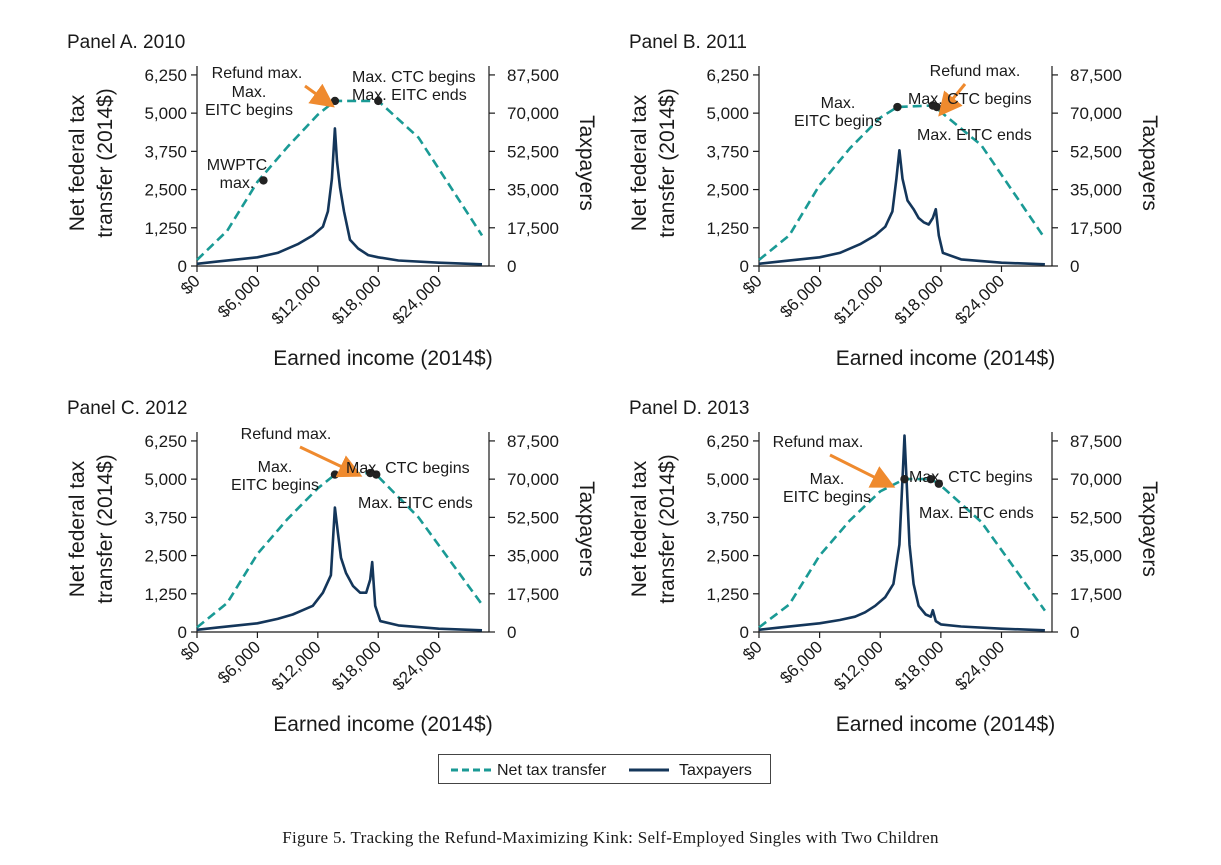  I want to click on legend-taxpayers-label: Taxpayers, so click(715, 770).